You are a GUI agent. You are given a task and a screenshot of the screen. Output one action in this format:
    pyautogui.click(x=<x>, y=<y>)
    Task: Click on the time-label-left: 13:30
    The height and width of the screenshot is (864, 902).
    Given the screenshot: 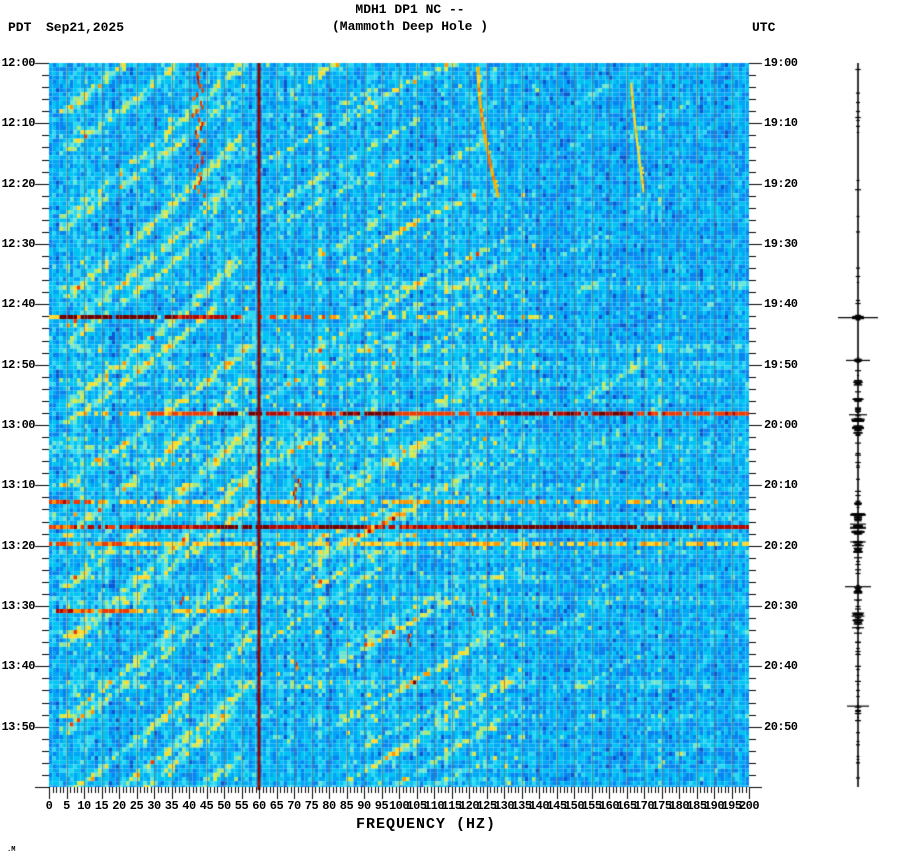 What is the action you would take?
    pyautogui.click(x=18, y=606)
    